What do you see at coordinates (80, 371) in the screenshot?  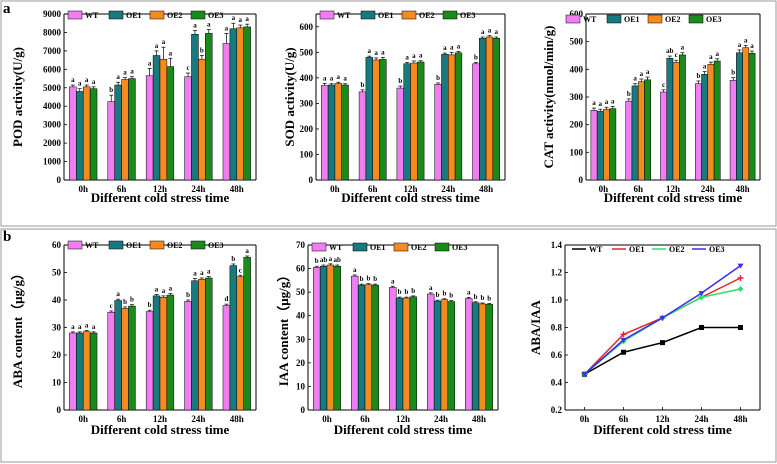 I see `bar-OE1-0h` at bounding box center [80, 371].